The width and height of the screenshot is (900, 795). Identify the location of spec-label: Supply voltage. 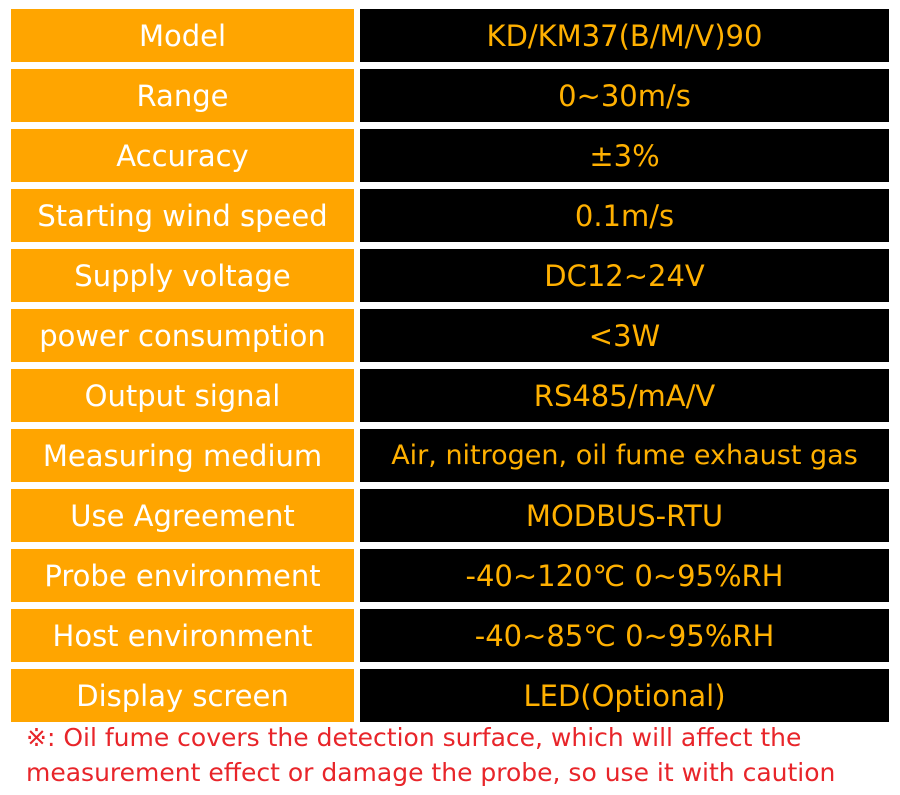
(182, 275).